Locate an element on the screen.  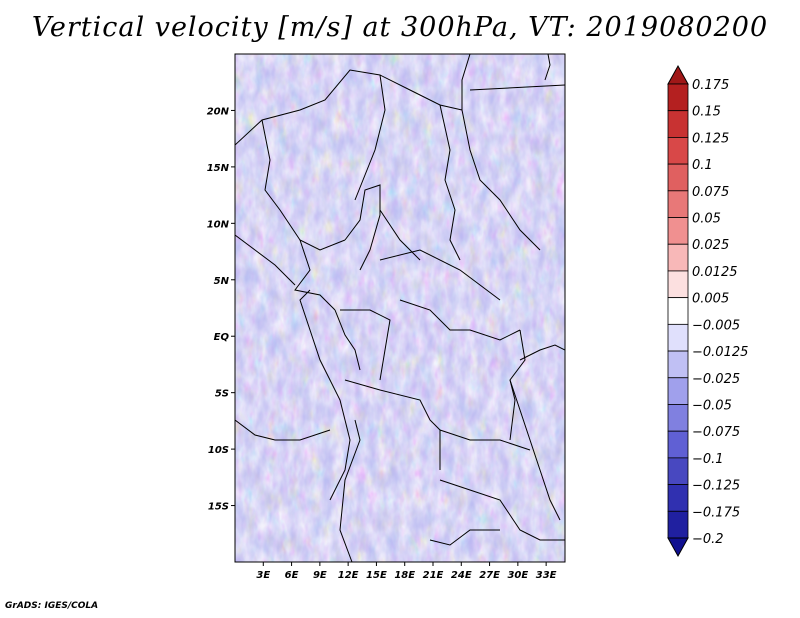
lon-tick-label: 18E is located at coordinates (404, 575).